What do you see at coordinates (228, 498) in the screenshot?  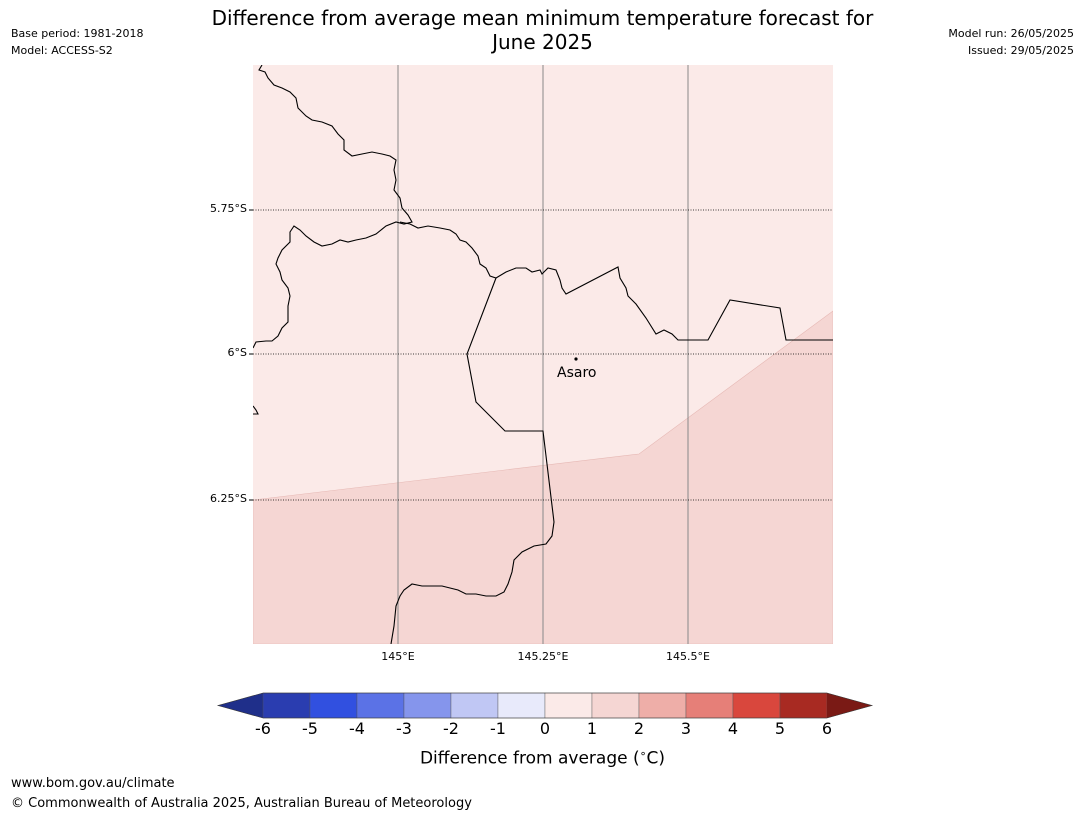 I see `lat-label-6-25S: 6.25°S` at bounding box center [228, 498].